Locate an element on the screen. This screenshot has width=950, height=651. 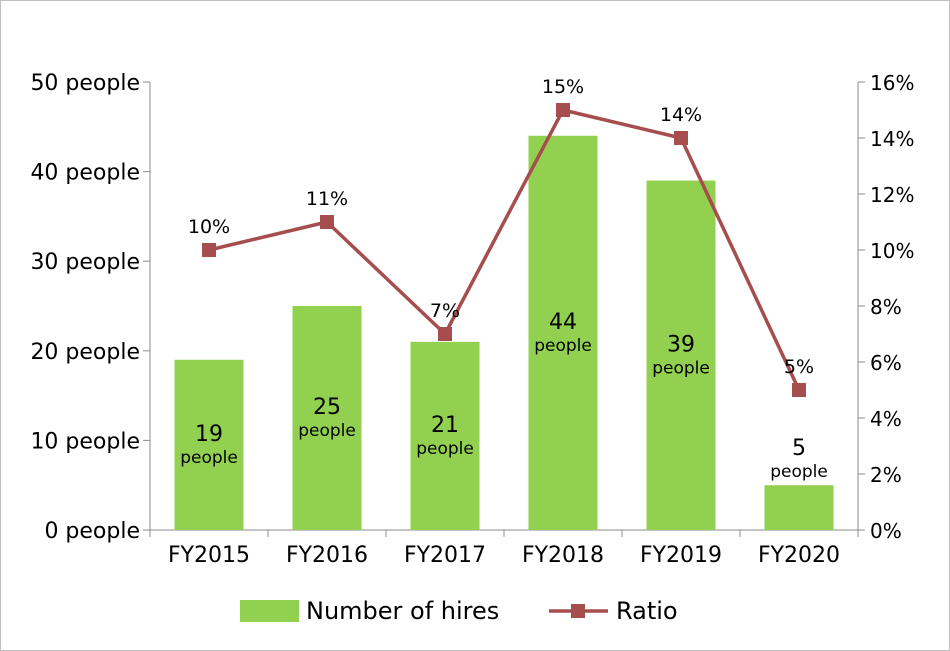
left-y-tick-label: 0 people is located at coordinates (92, 531).